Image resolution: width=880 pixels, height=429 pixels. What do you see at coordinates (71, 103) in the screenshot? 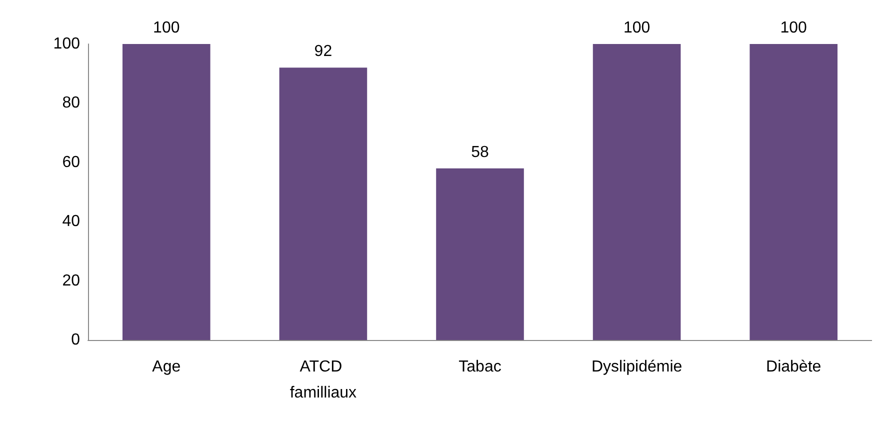
I see `y-tick-label: 80` at bounding box center [71, 103].